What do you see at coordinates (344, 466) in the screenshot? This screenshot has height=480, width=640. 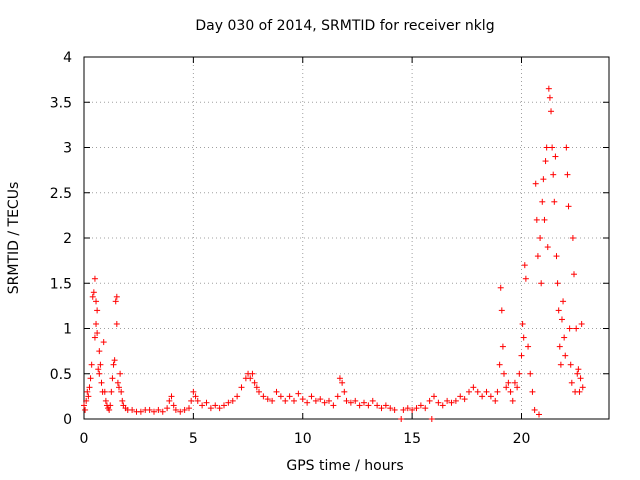 I see `x-axis-label: GPS time / hours` at bounding box center [344, 466].